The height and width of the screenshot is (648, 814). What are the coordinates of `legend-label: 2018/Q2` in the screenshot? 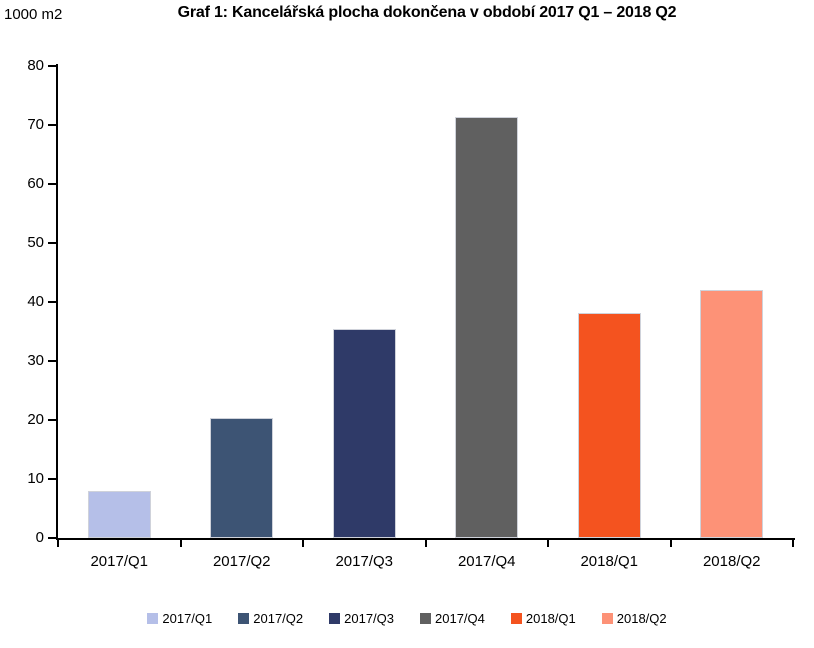 It's located at (641, 618).